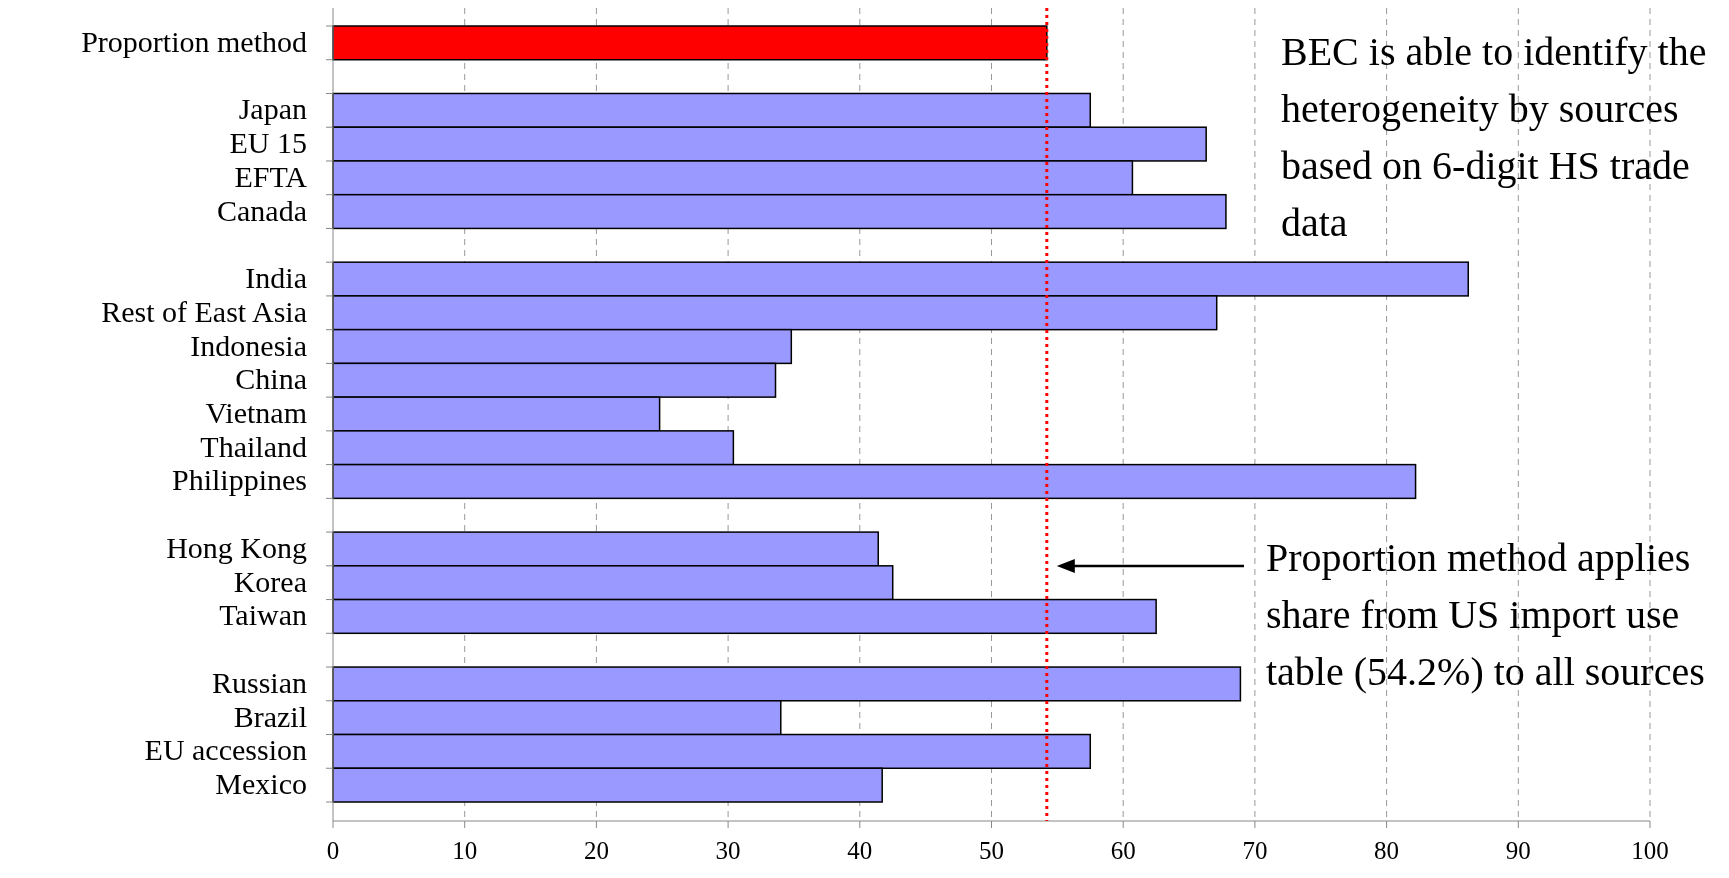 This screenshot has height=878, width=1729. What do you see at coordinates (270, 581) in the screenshot?
I see `y-tick-label: Korea` at bounding box center [270, 581].